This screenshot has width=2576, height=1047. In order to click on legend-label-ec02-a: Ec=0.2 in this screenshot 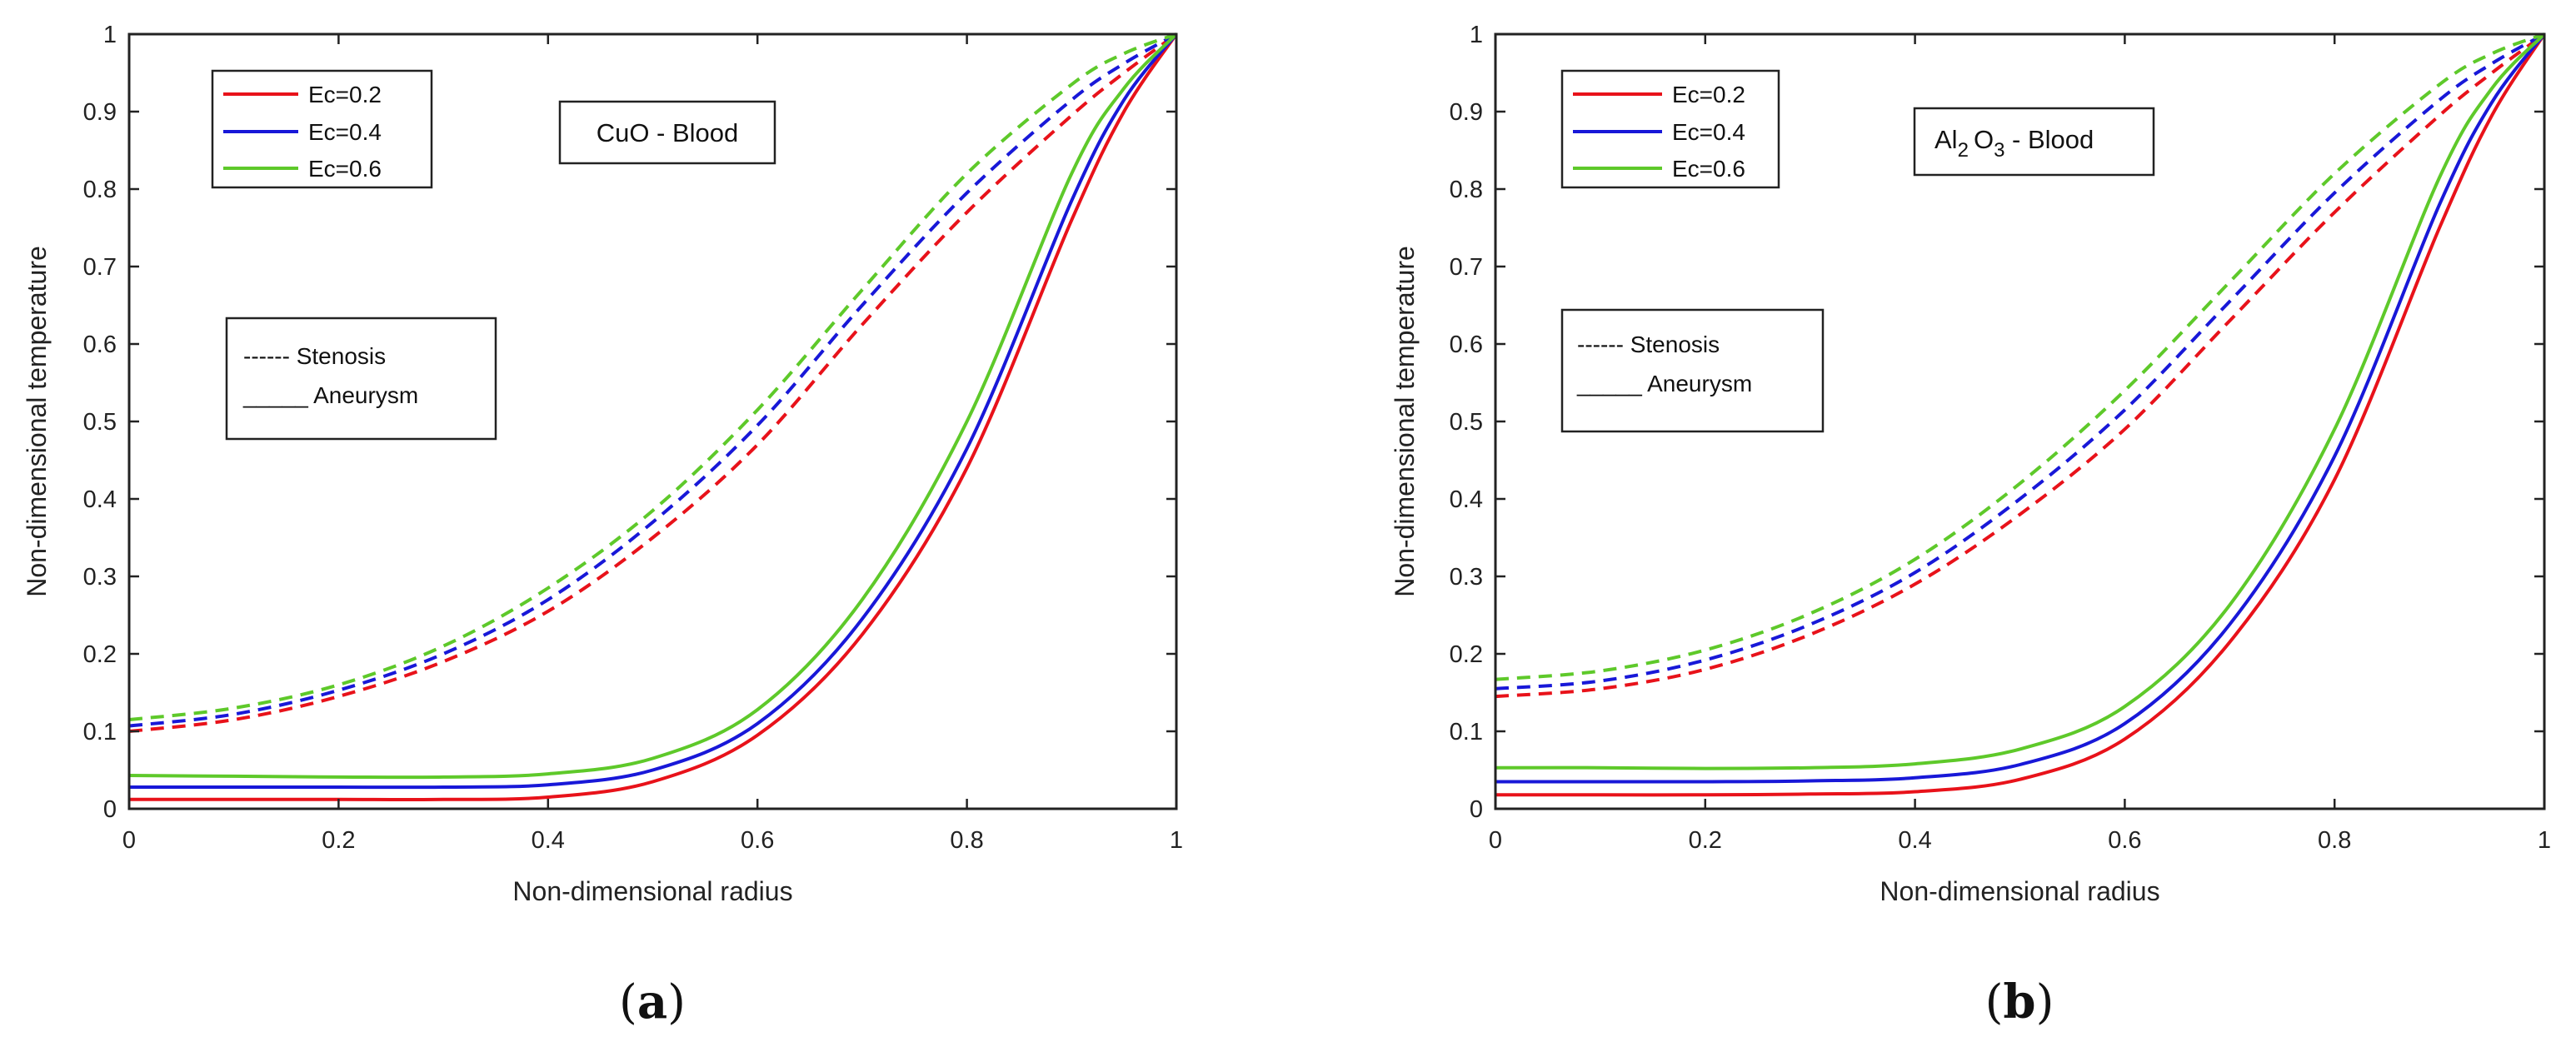, I will do `click(345, 94)`.